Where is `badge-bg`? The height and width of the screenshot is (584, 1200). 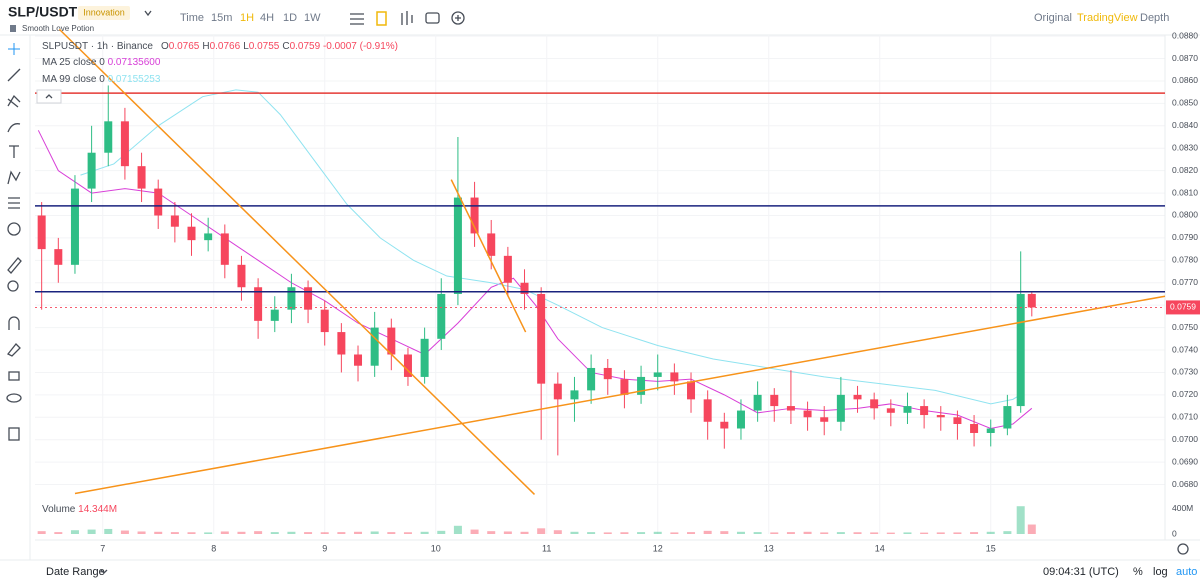 badge-bg is located at coordinates (104, 13).